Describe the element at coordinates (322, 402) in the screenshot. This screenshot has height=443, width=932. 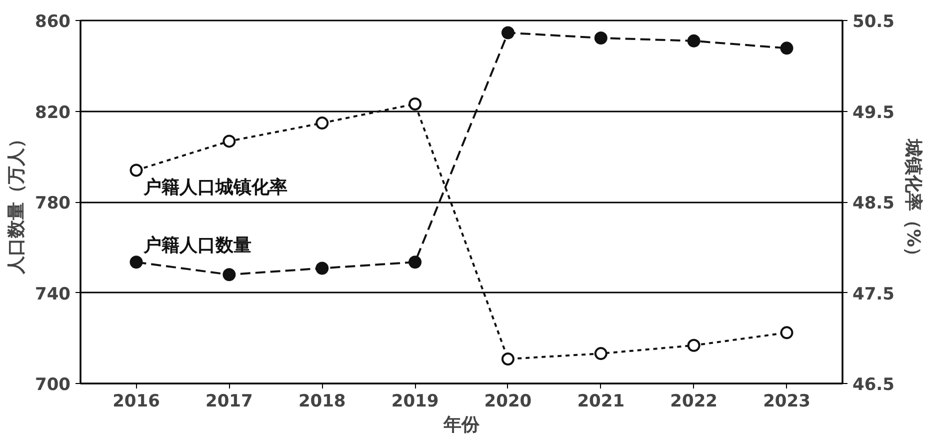
I see `x-tick-label: 2018` at that location.